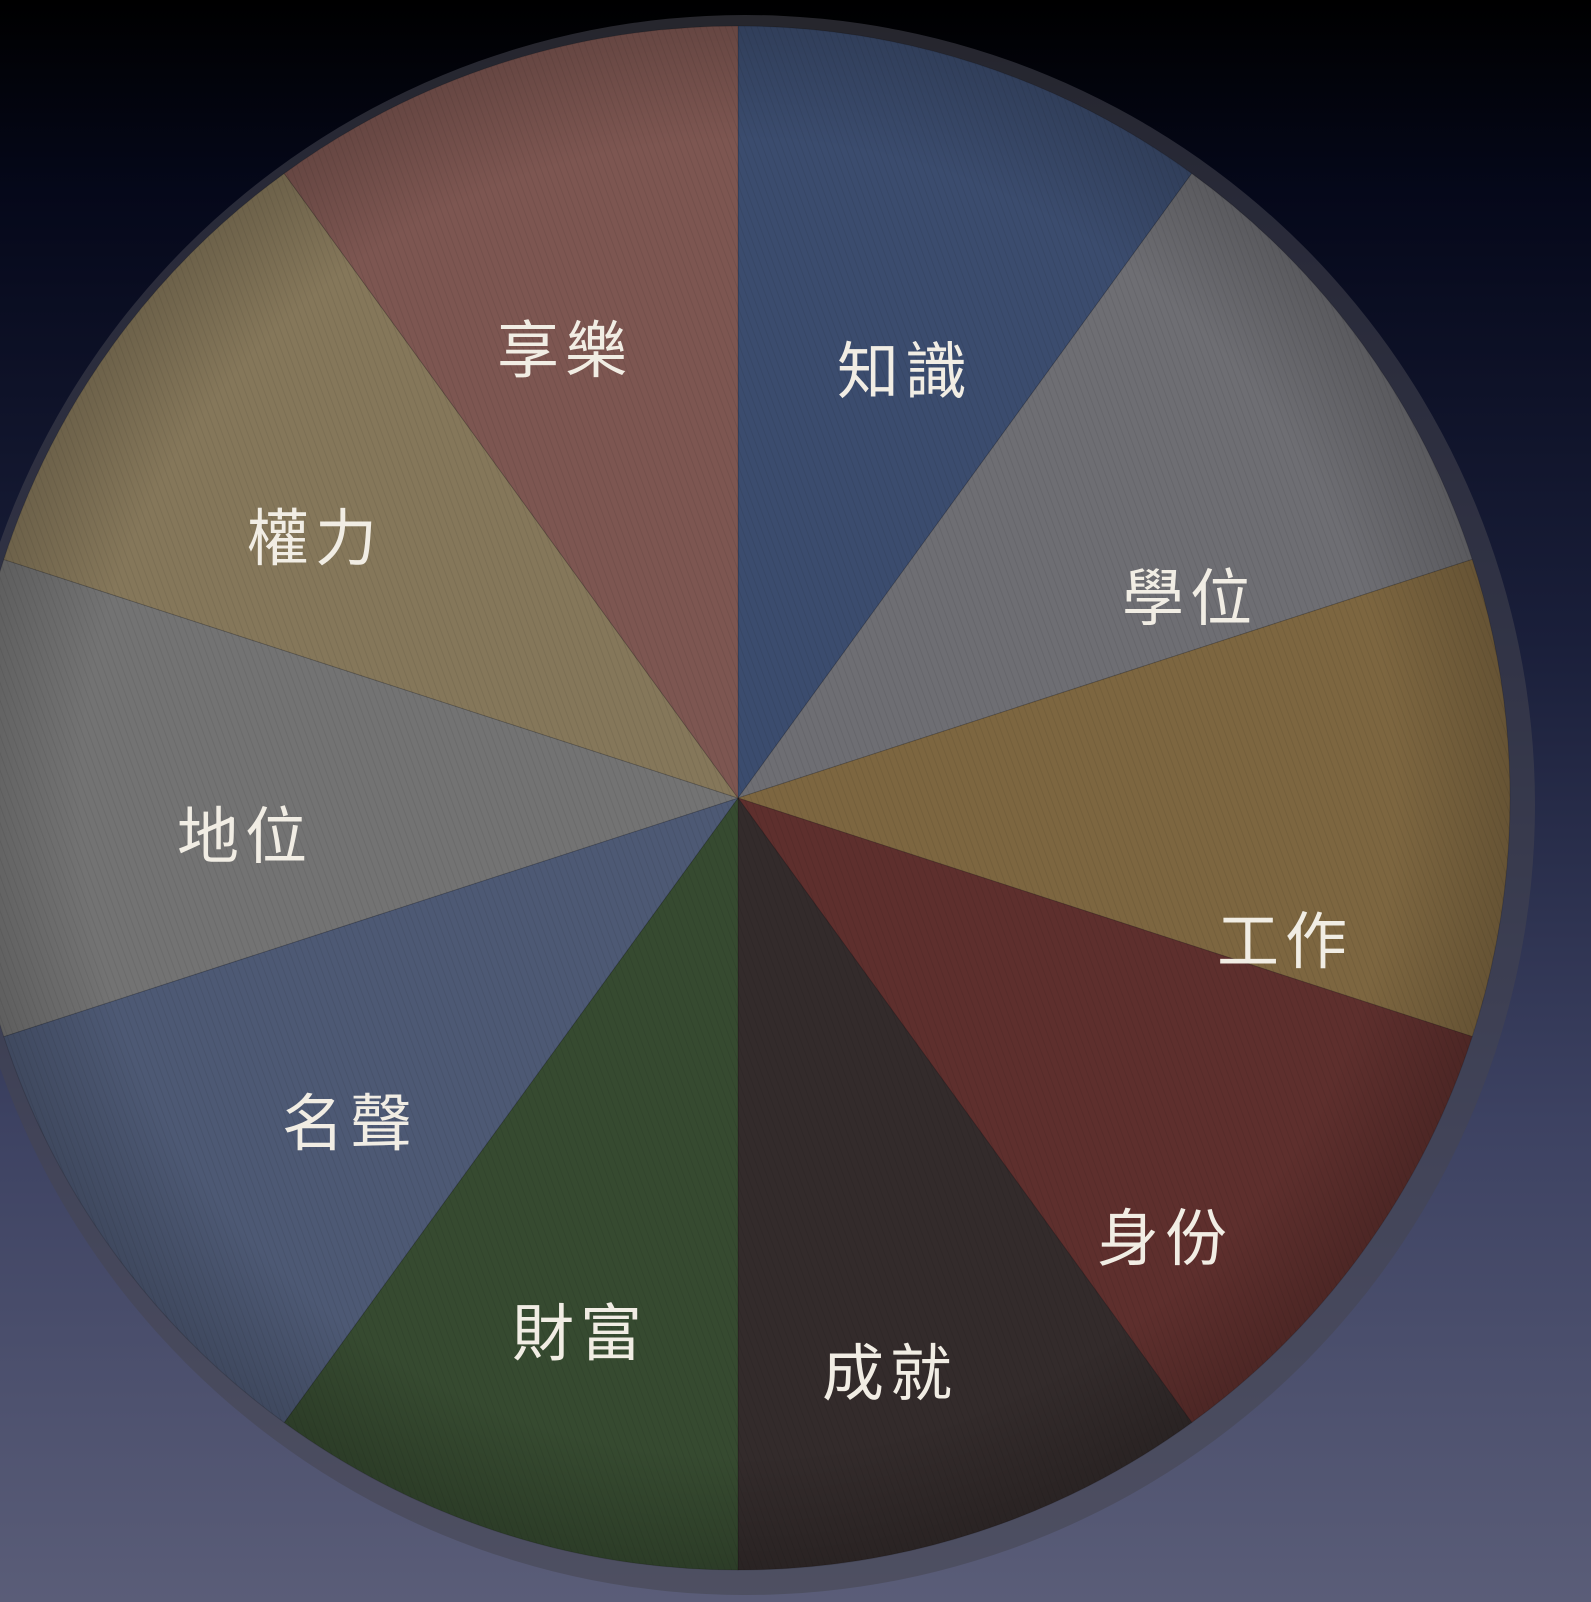 This screenshot has width=1591, height=1602. I want to click on slice-label-xiangle: 享樂, so click(565, 350).